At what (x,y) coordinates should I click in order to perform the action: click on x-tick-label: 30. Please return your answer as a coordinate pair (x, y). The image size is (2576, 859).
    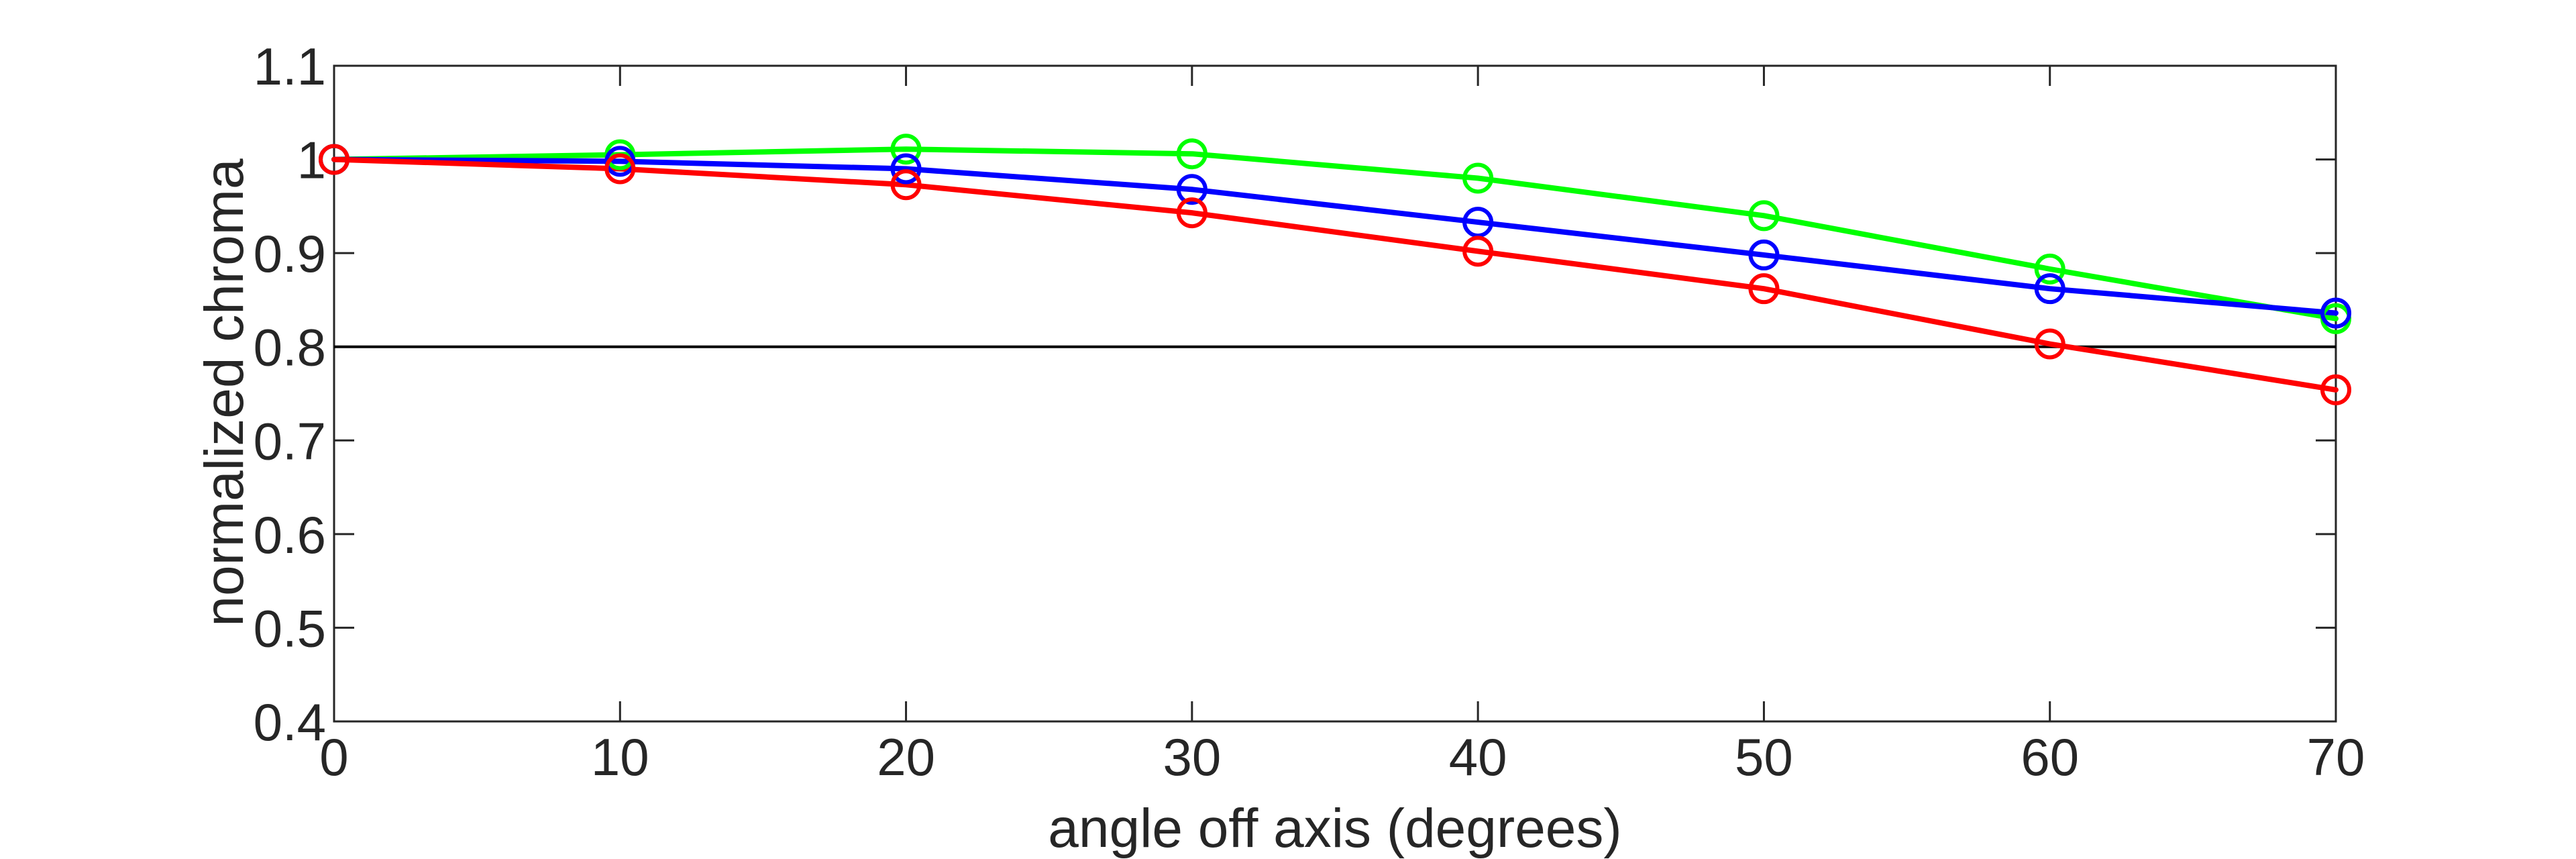
    Looking at the image, I should click on (1192, 757).